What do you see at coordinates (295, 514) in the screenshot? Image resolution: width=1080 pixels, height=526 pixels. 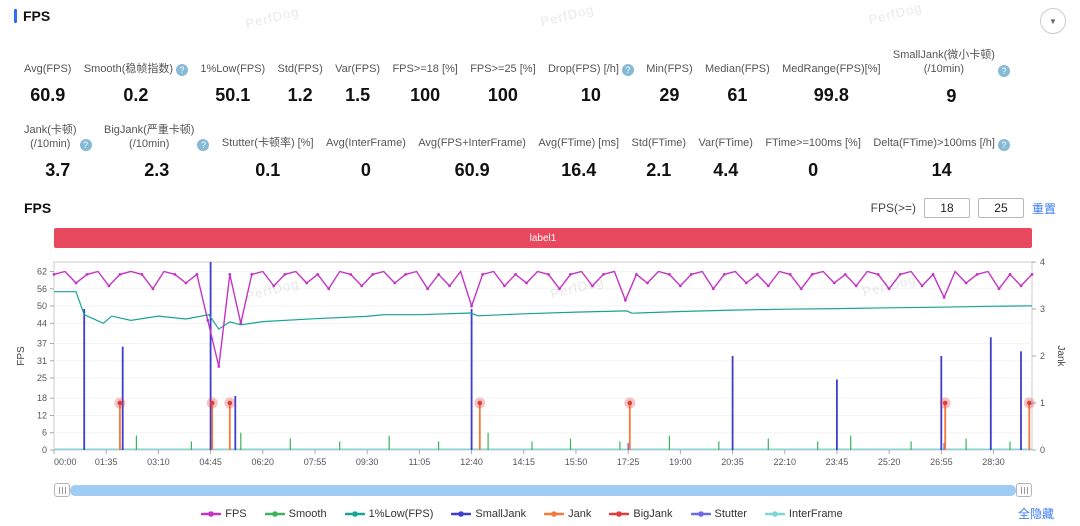 I see `legend-item-smooth: Smooth` at bounding box center [295, 514].